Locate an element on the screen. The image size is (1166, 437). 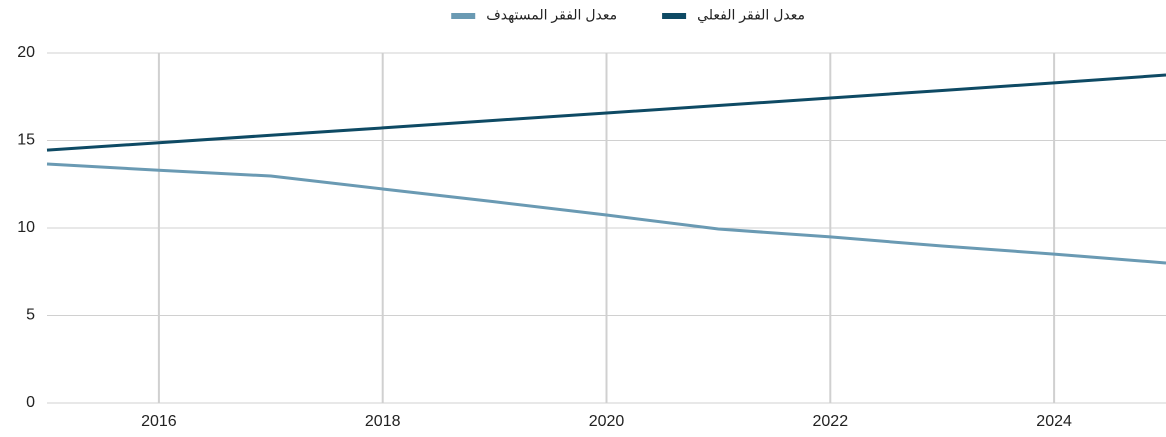
x-tick-label: 2018 is located at coordinates (383, 421).